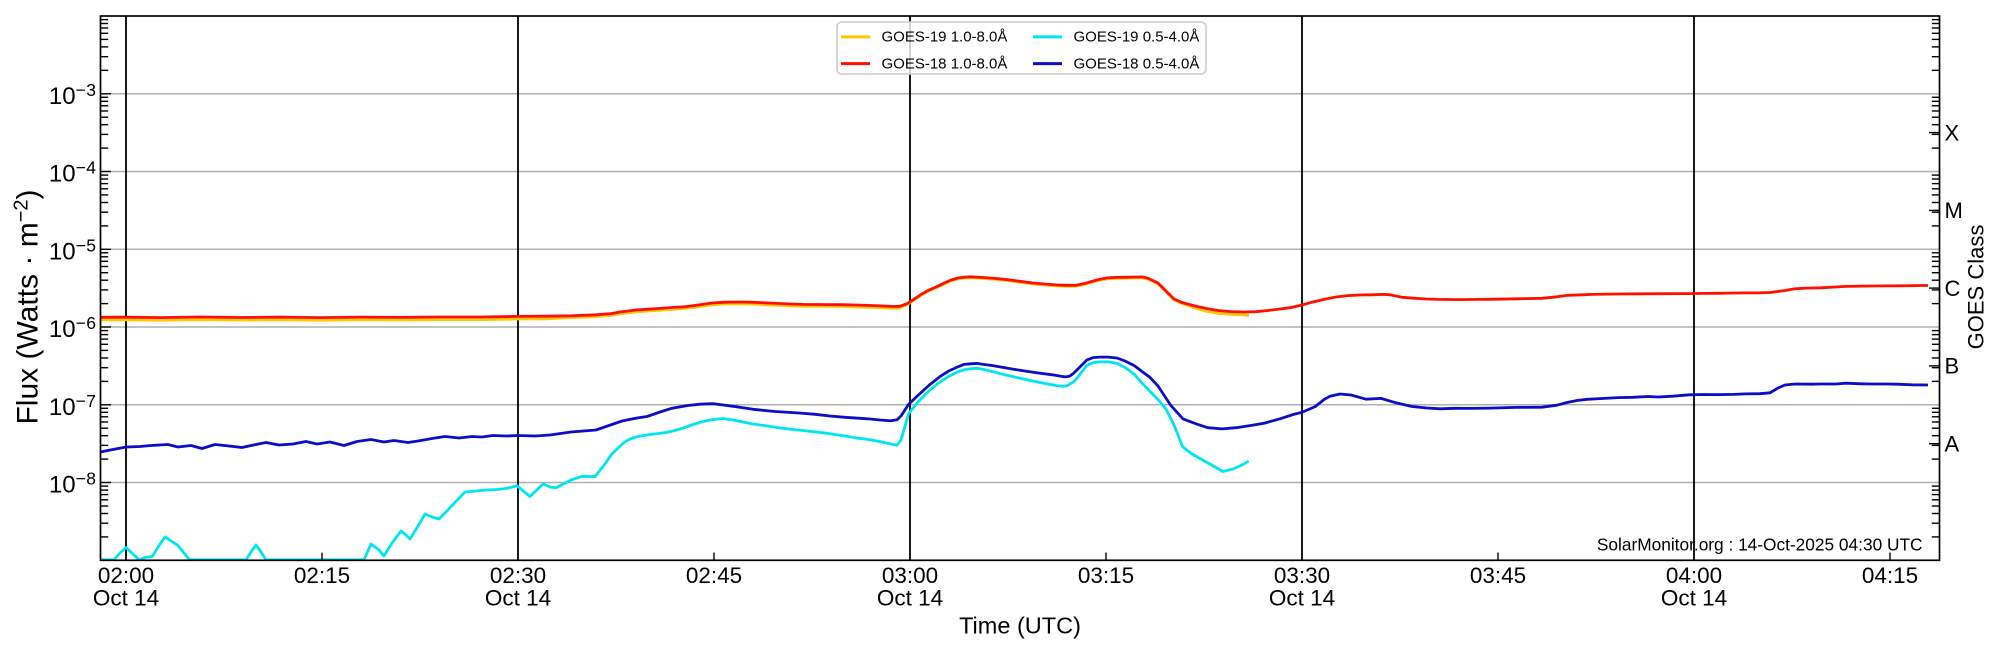  What do you see at coordinates (1952, 366) in the screenshot?
I see `svg-text: B` at bounding box center [1952, 366].